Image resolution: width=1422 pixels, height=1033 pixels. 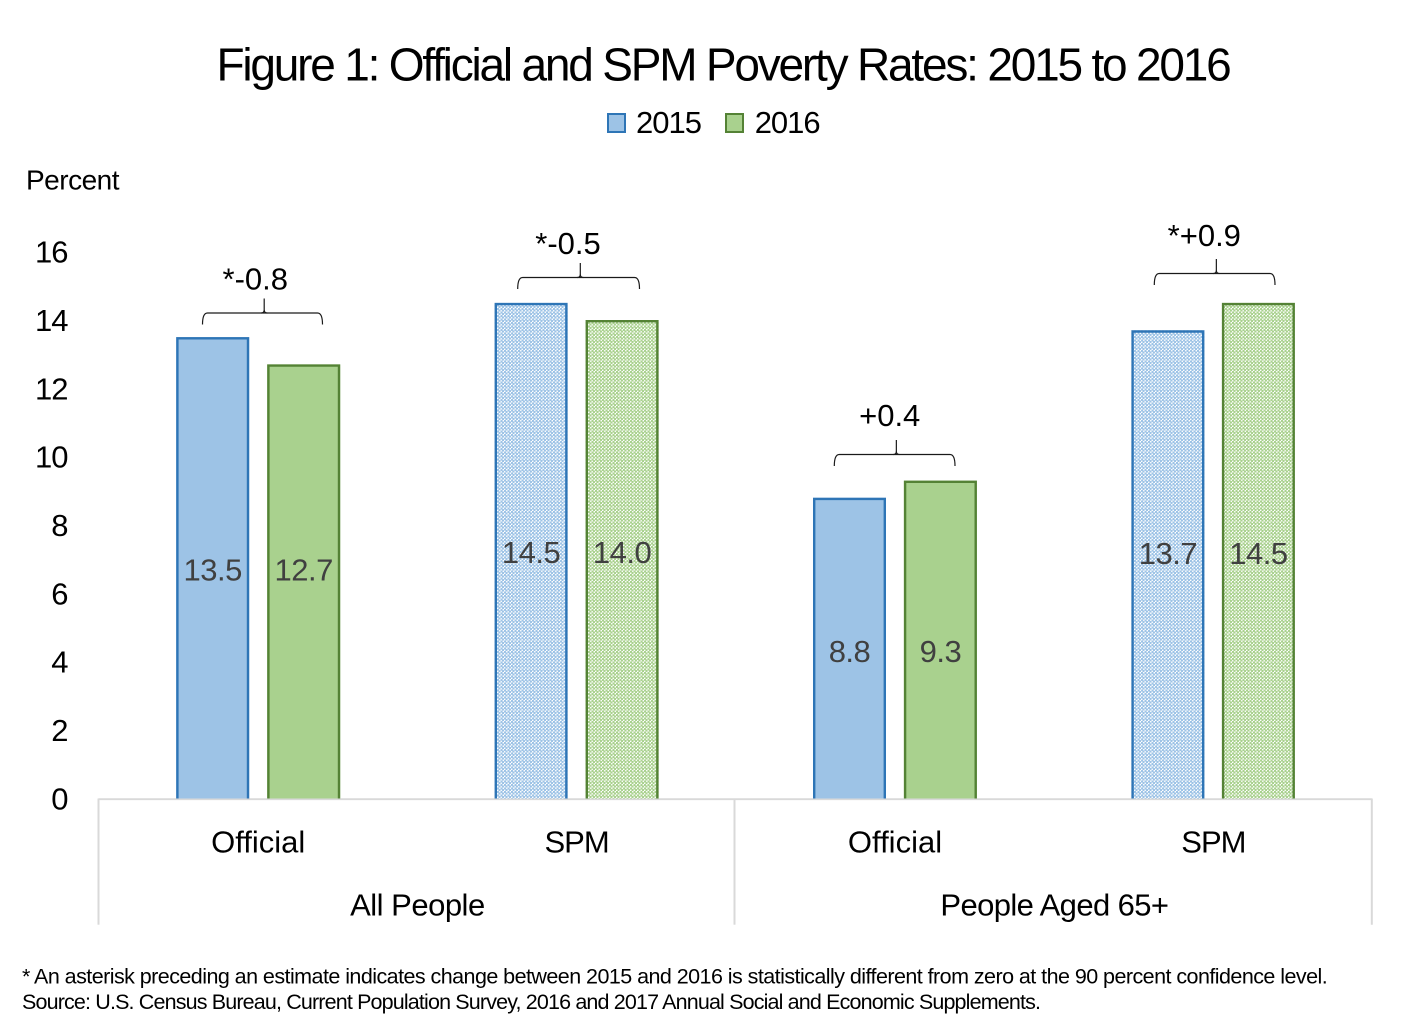 What do you see at coordinates (668, 122) in the screenshot?
I see `svg-text: 2015` at bounding box center [668, 122].